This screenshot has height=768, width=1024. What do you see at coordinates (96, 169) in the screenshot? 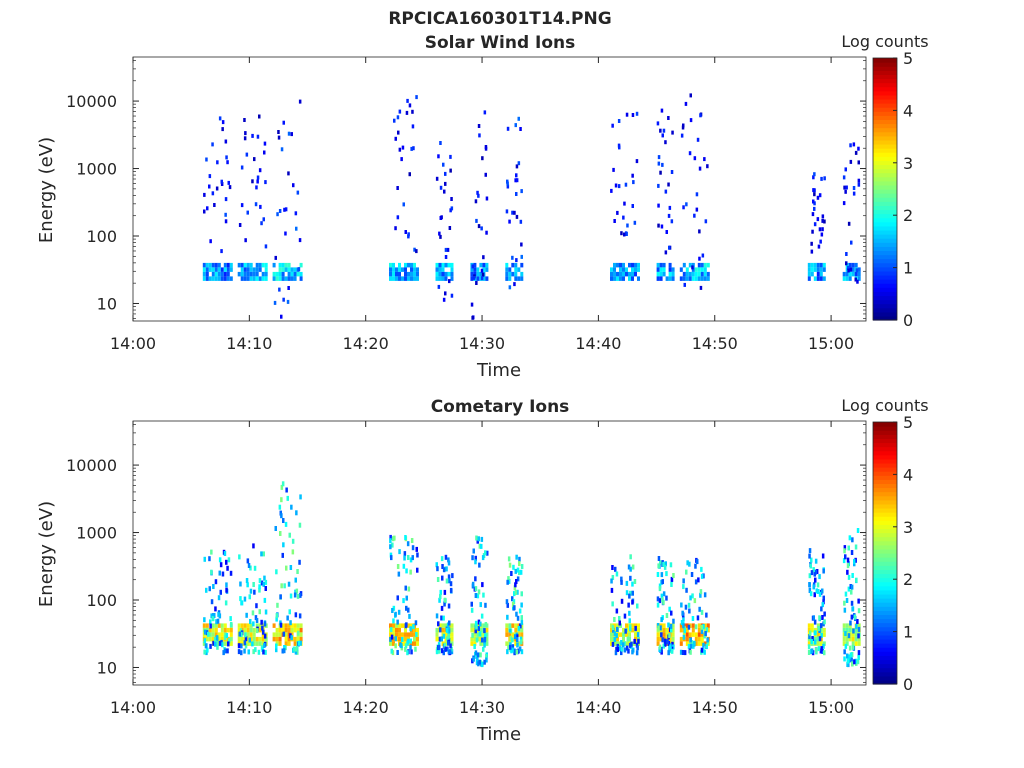
I see `y-tick-label: 1000` at bounding box center [96, 169].